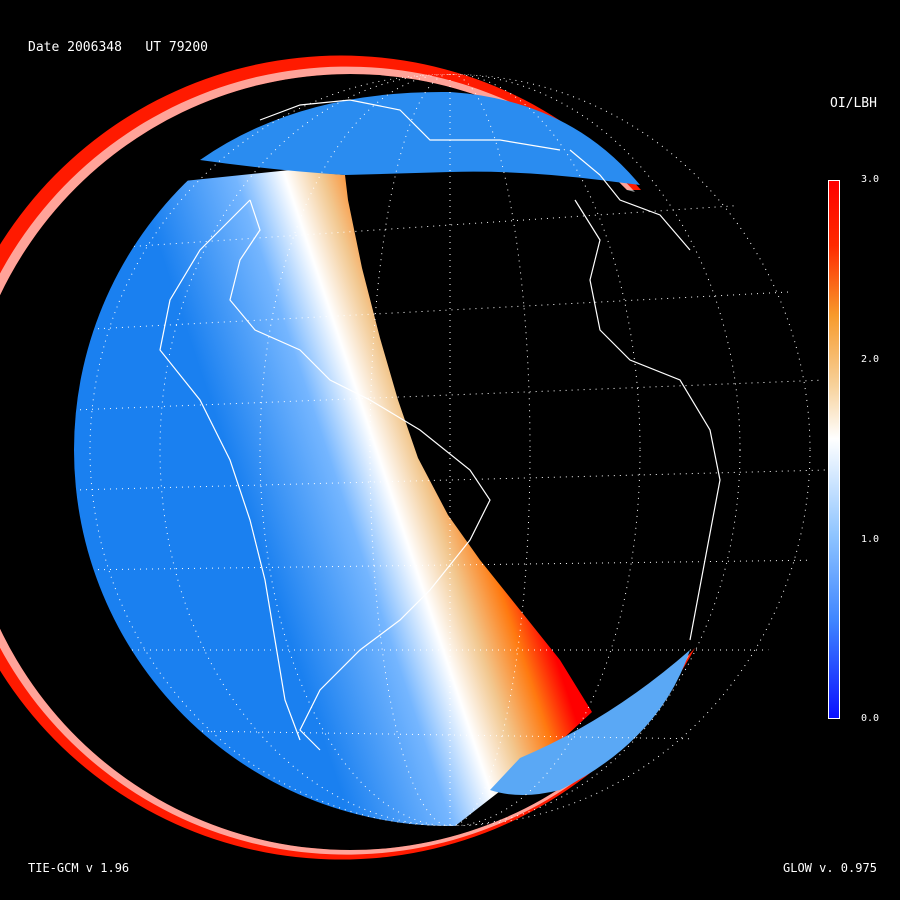 Image resolution: width=900 pixels, height=900 pixels. What do you see at coordinates (870, 359) in the screenshot?
I see `colorbar-tick-2: 2.0` at bounding box center [870, 359].